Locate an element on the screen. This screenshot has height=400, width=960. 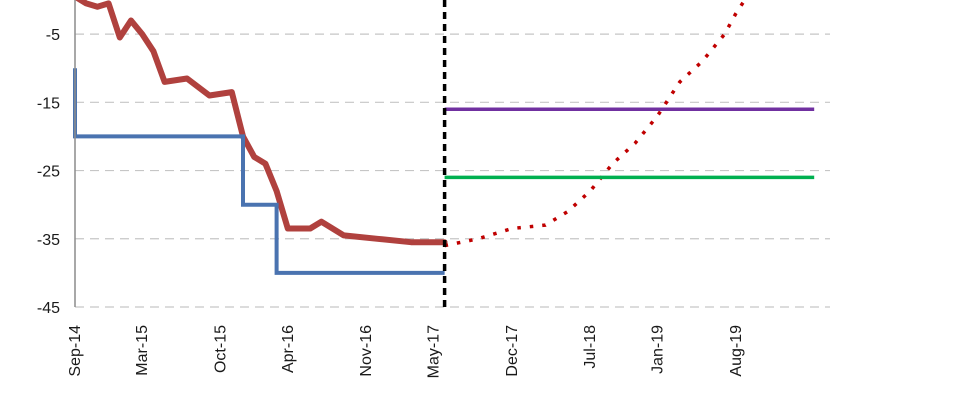
y-tick-label: -25 is located at coordinates (48, 172).